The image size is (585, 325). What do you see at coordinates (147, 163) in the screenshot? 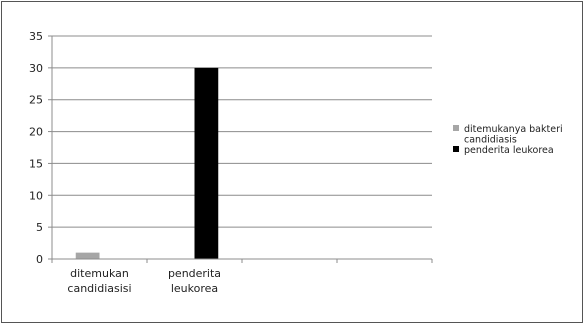
I see `bars` at bounding box center [147, 163].